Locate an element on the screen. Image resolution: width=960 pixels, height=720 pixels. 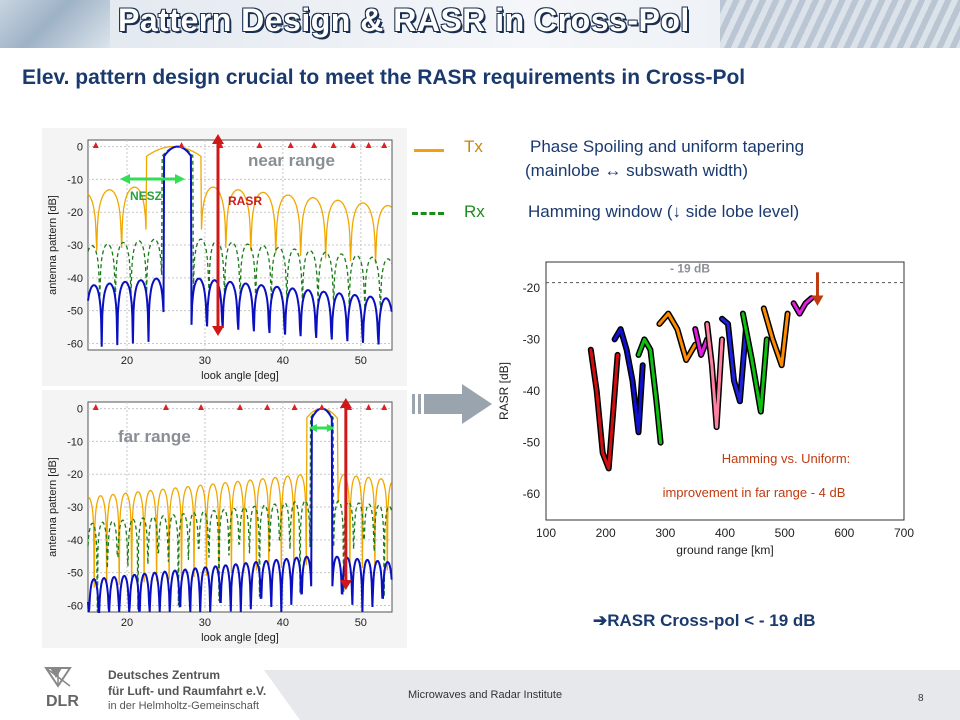
slide-title: Pattern Design & RASR in Cross-Pol is located at coordinates (404, 20).